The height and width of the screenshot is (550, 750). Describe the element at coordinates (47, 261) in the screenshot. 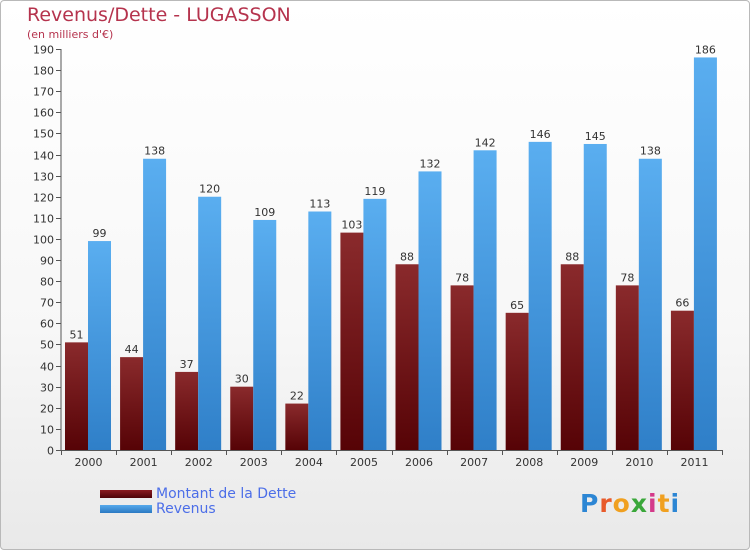

I see `y-tick-label: 90` at that location.